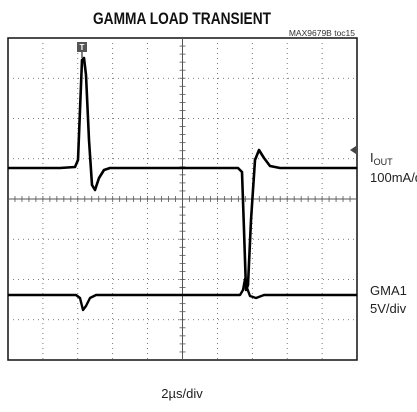 The height and width of the screenshot is (412, 417). What do you see at coordinates (372, 157) in the screenshot?
I see `channel-name: I` at bounding box center [372, 157].